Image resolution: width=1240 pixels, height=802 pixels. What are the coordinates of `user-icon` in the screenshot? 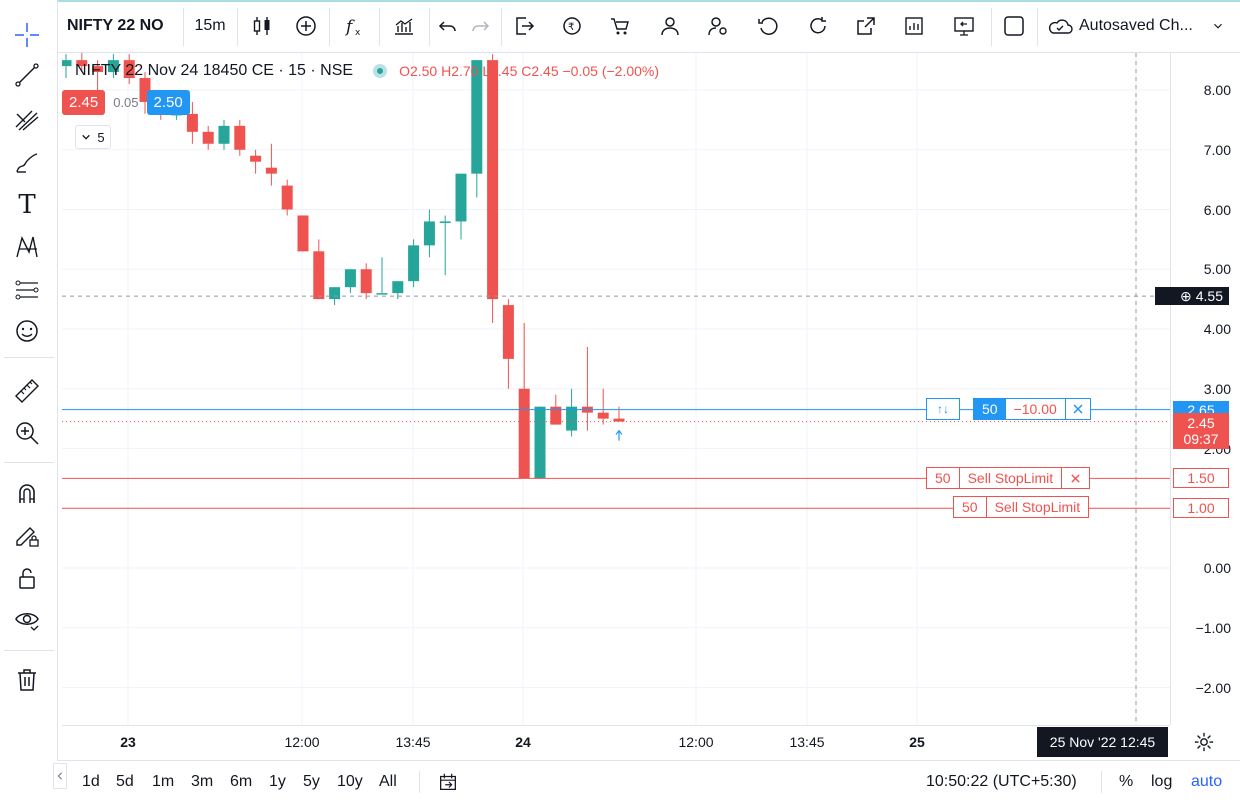 It's located at (670, 26).